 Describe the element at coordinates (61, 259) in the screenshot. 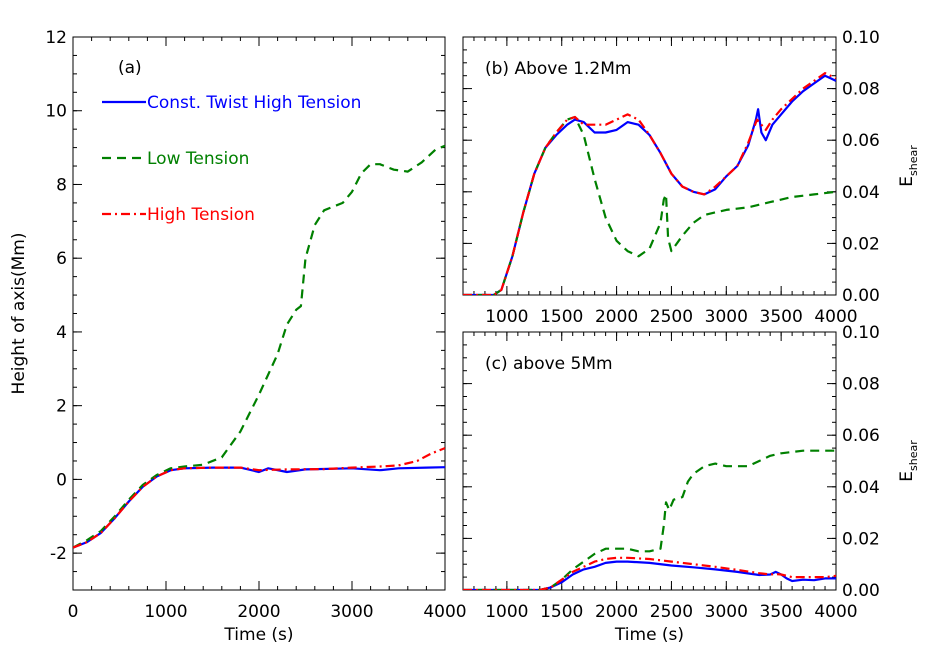

I see `y-tick-label: 6` at that location.